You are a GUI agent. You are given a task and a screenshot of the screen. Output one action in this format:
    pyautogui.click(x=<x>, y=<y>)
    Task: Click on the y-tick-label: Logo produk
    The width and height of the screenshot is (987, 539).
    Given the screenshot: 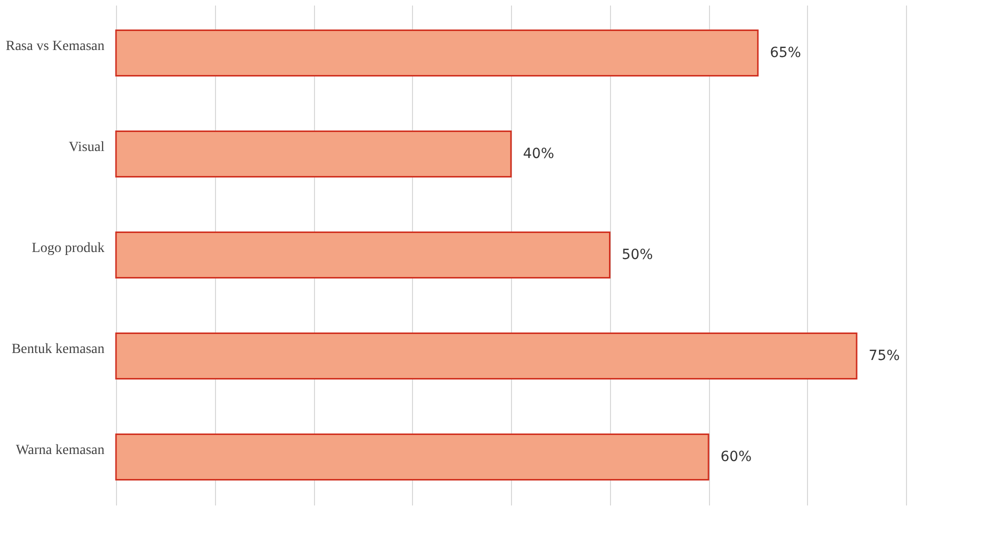 What is the action you would take?
    pyautogui.click(x=68, y=248)
    